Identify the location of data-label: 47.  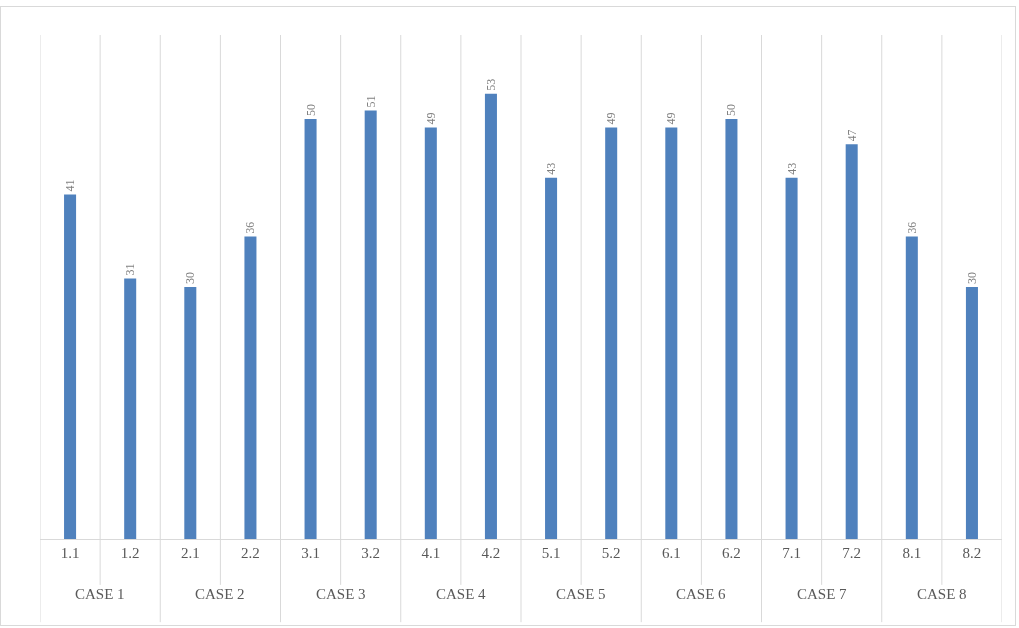
(852, 135).